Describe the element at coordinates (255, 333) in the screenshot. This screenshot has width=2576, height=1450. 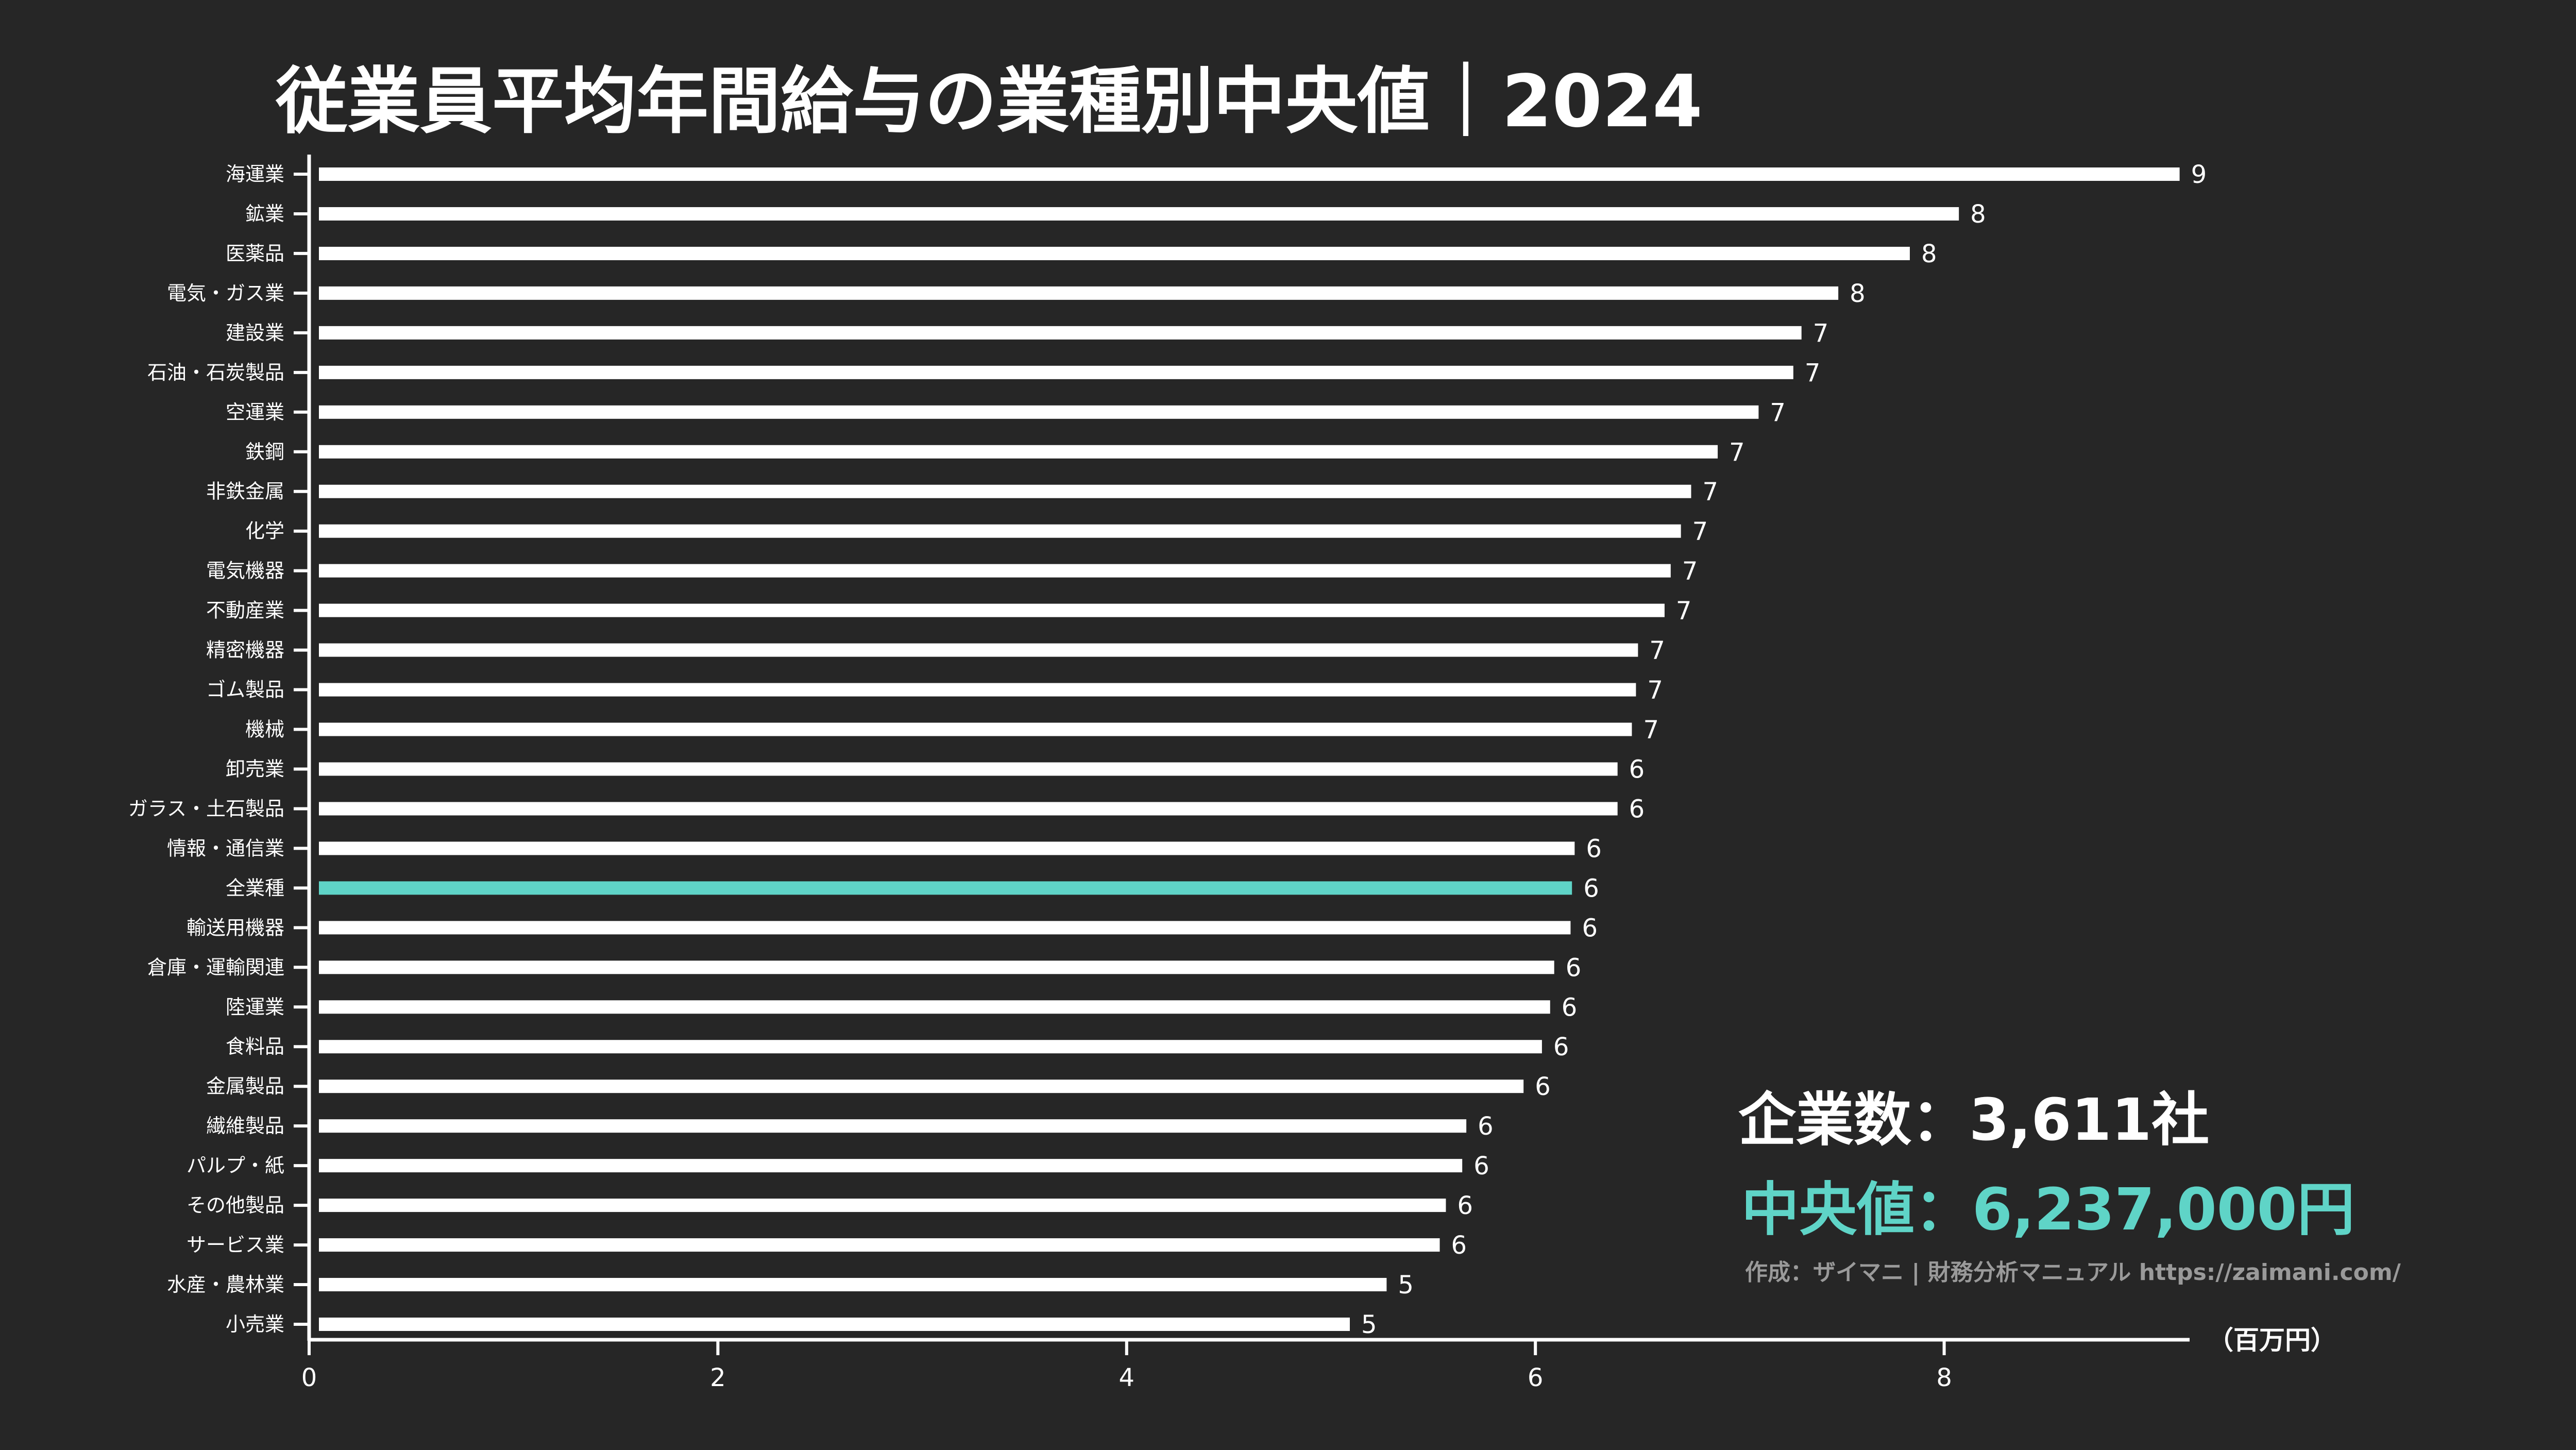
I see `category-label: 建設業` at that location.